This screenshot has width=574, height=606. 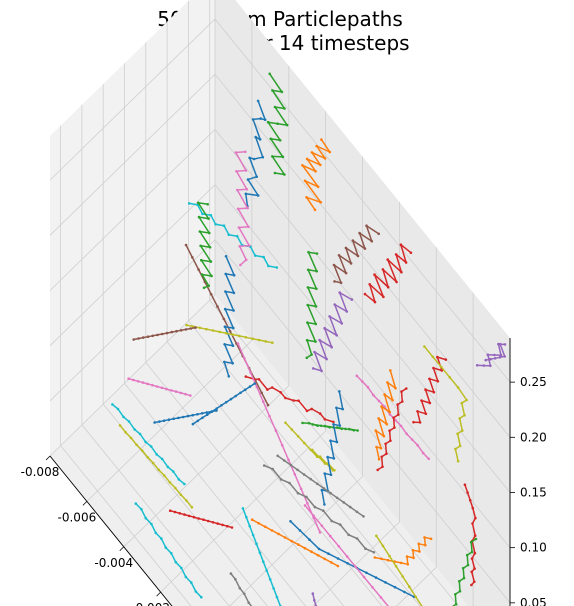 What do you see at coordinates (533, 382) in the screenshot?
I see `z-tick-label: 0.25` at bounding box center [533, 382].